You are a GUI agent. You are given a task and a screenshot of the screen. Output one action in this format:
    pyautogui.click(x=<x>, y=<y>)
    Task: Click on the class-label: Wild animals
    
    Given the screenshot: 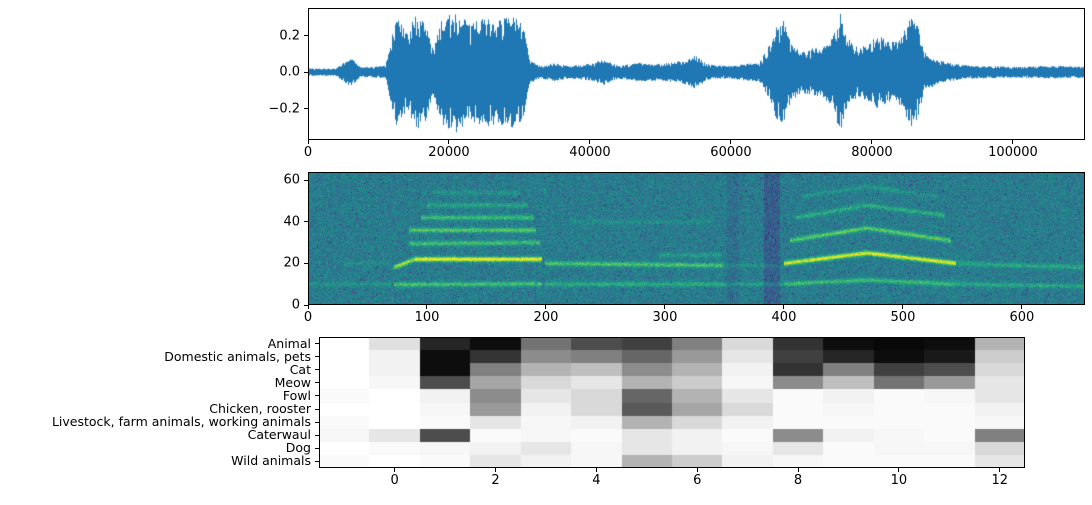 What is the action you would take?
    pyautogui.click(x=271, y=461)
    